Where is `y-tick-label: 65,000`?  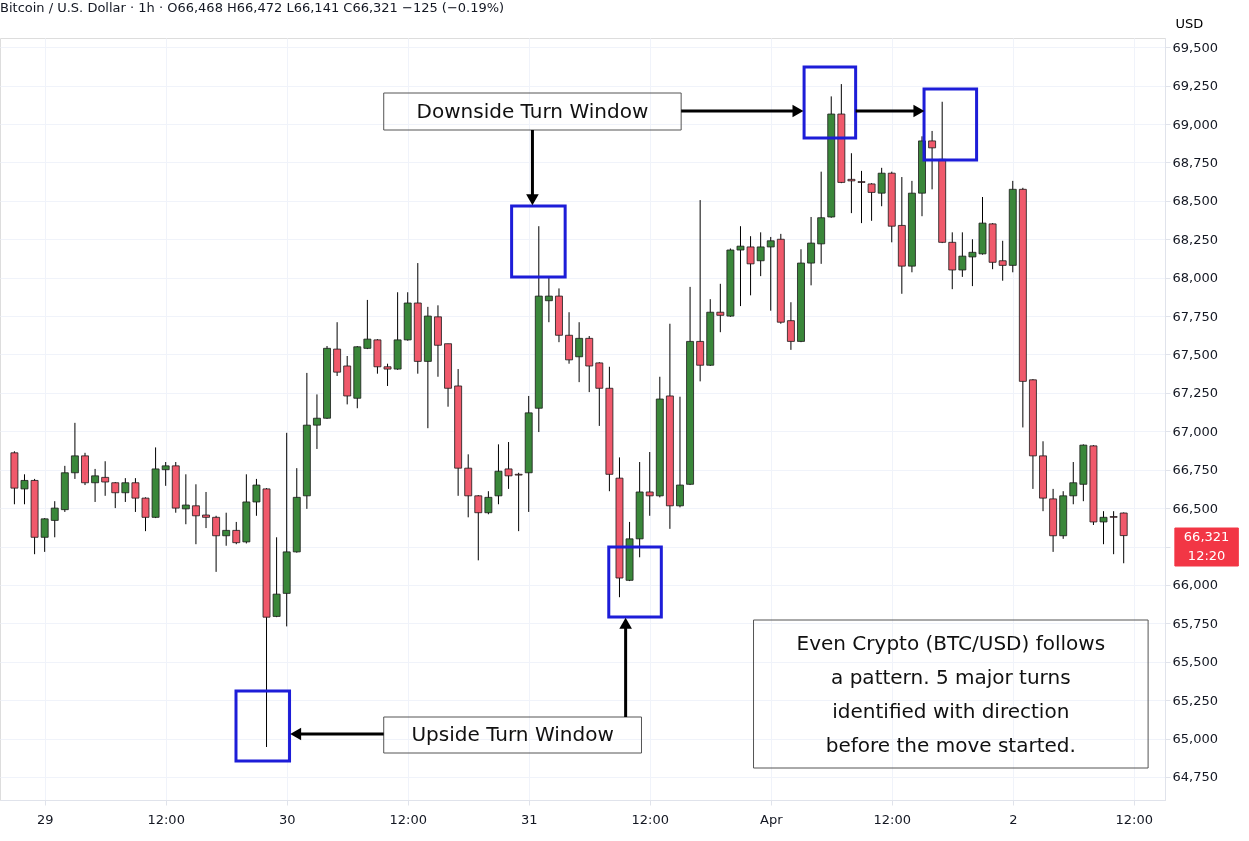 y-tick-label: 65,000 is located at coordinates (1195, 739).